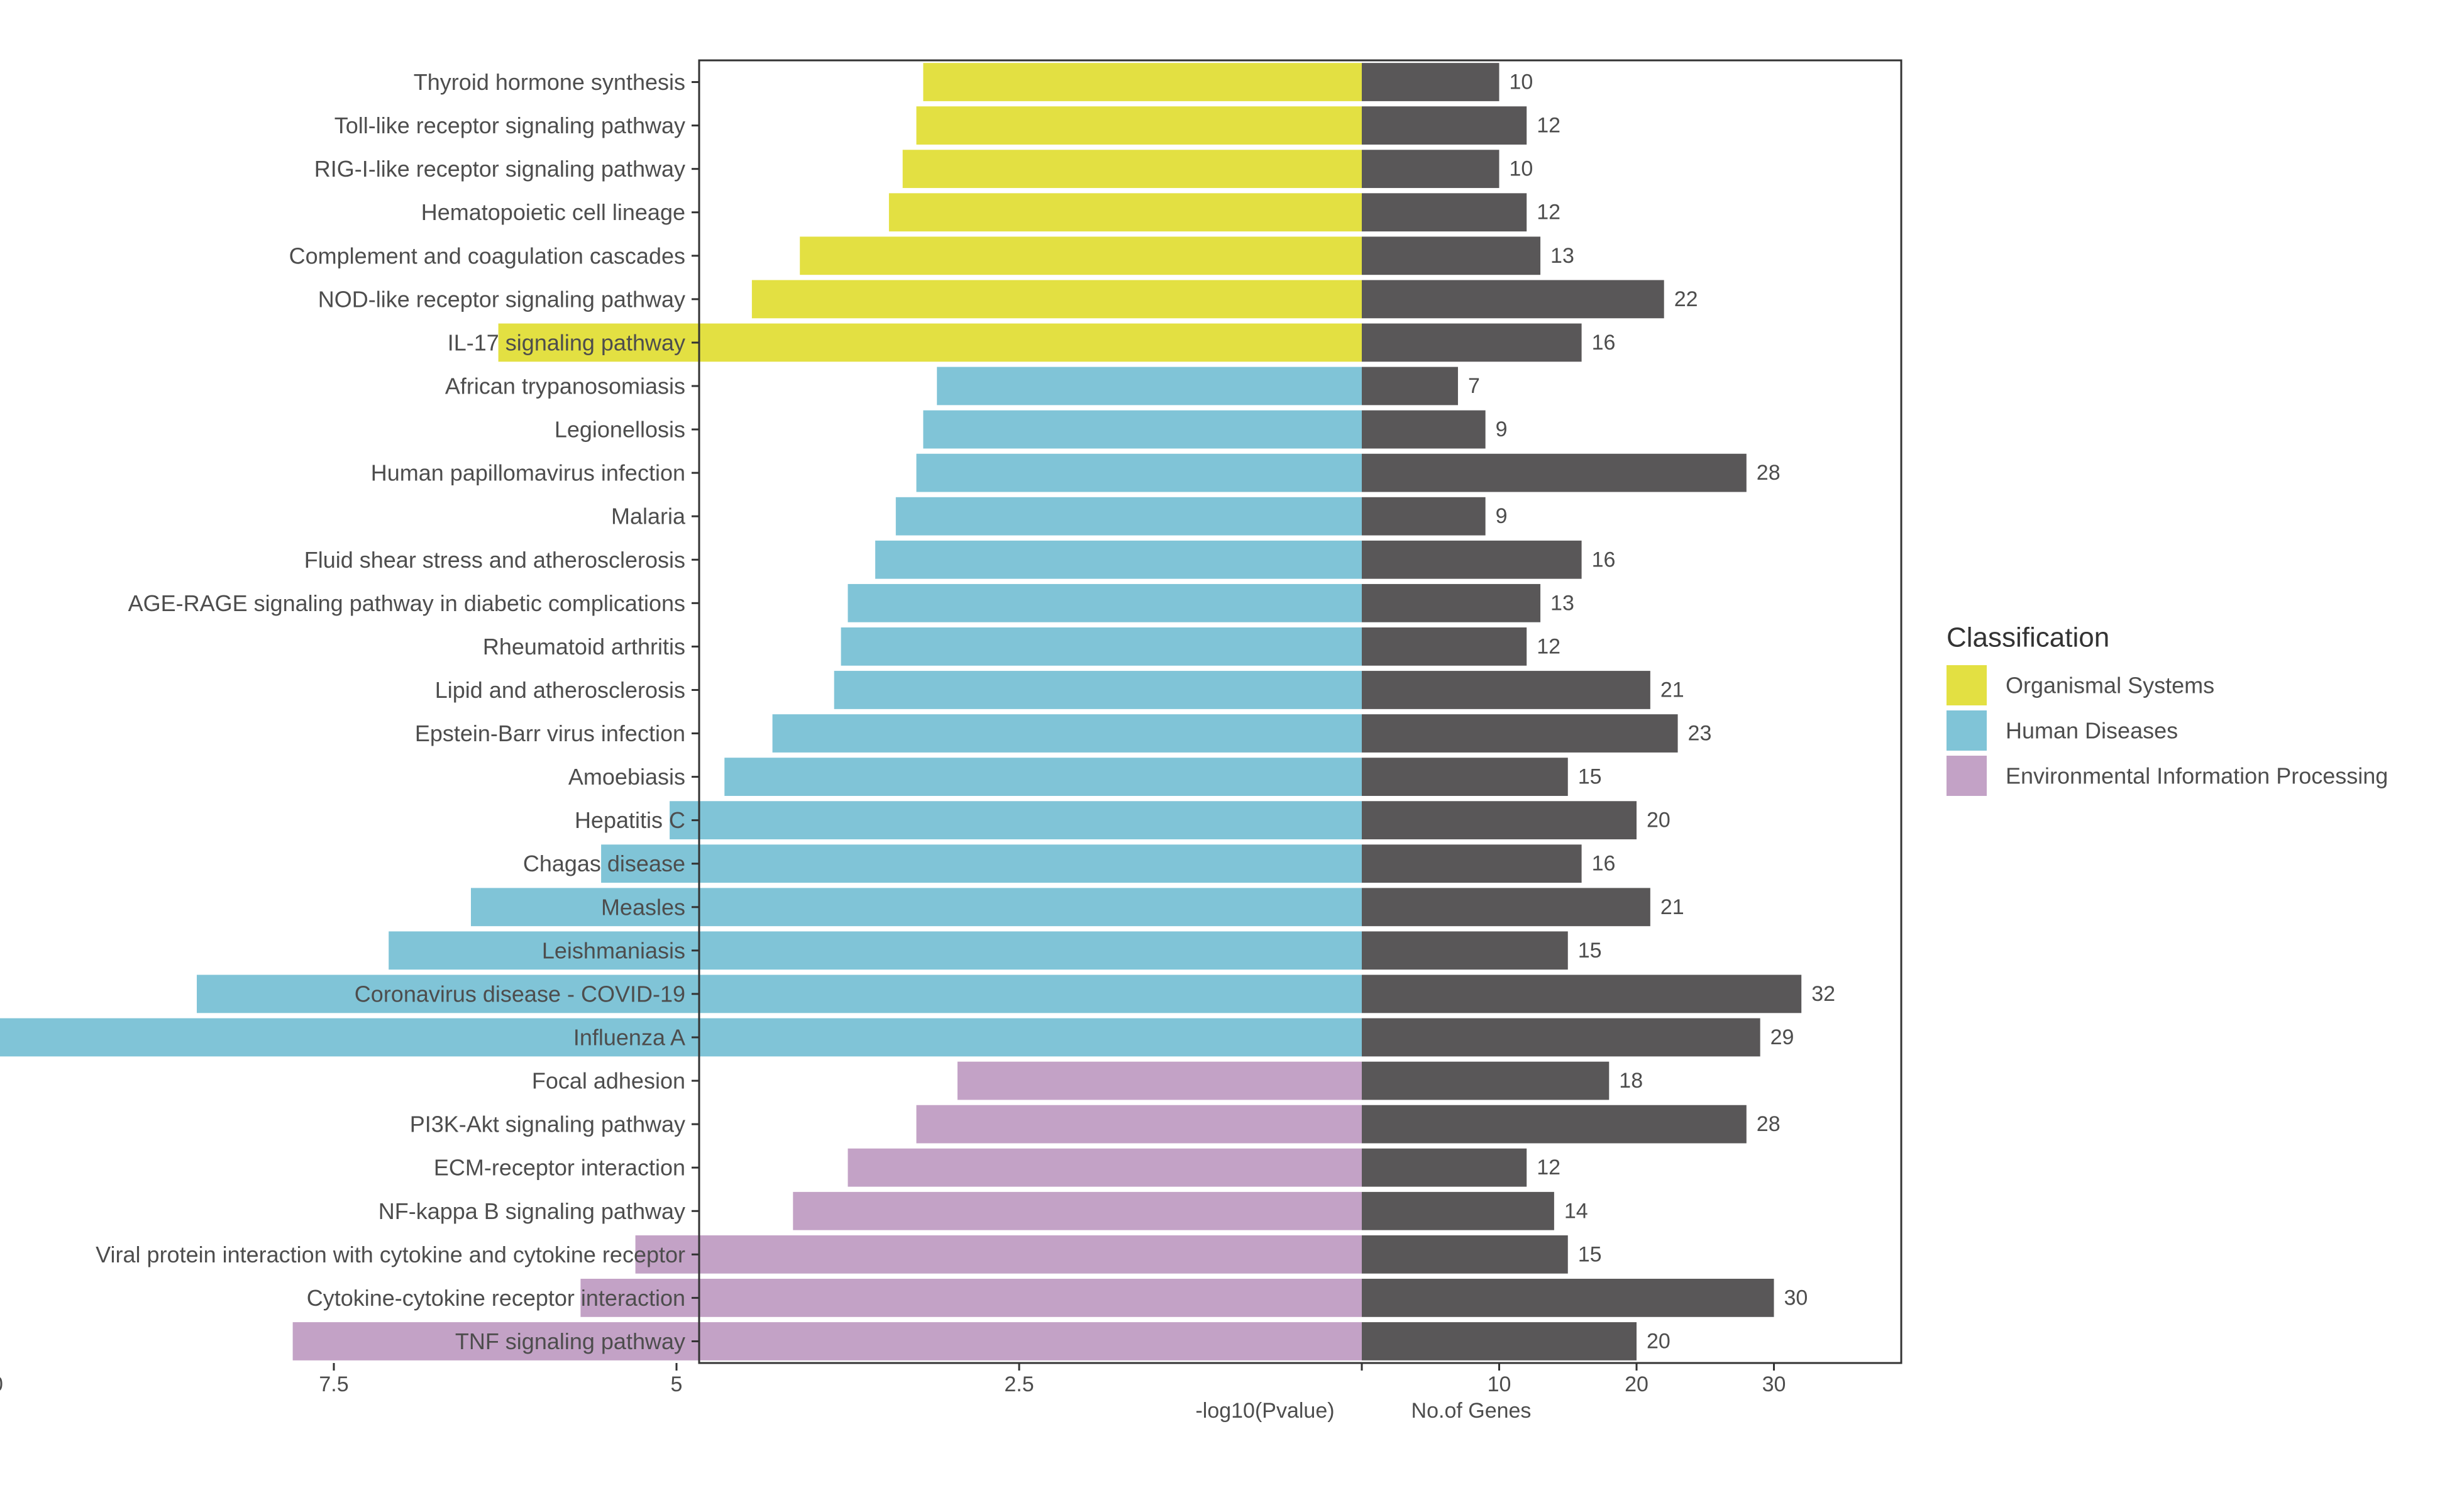 The width and height of the screenshot is (2452, 1512). I want to click on x-tick-label: 30, so click(1774, 1384).